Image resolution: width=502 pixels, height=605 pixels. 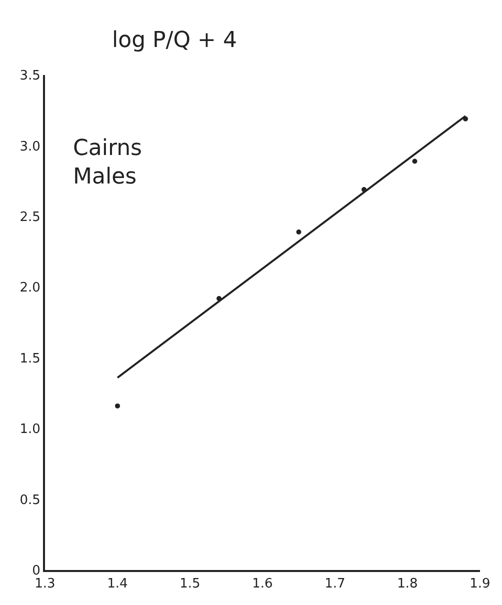 I want to click on y-tick-label: 1.5, so click(x=30, y=358).